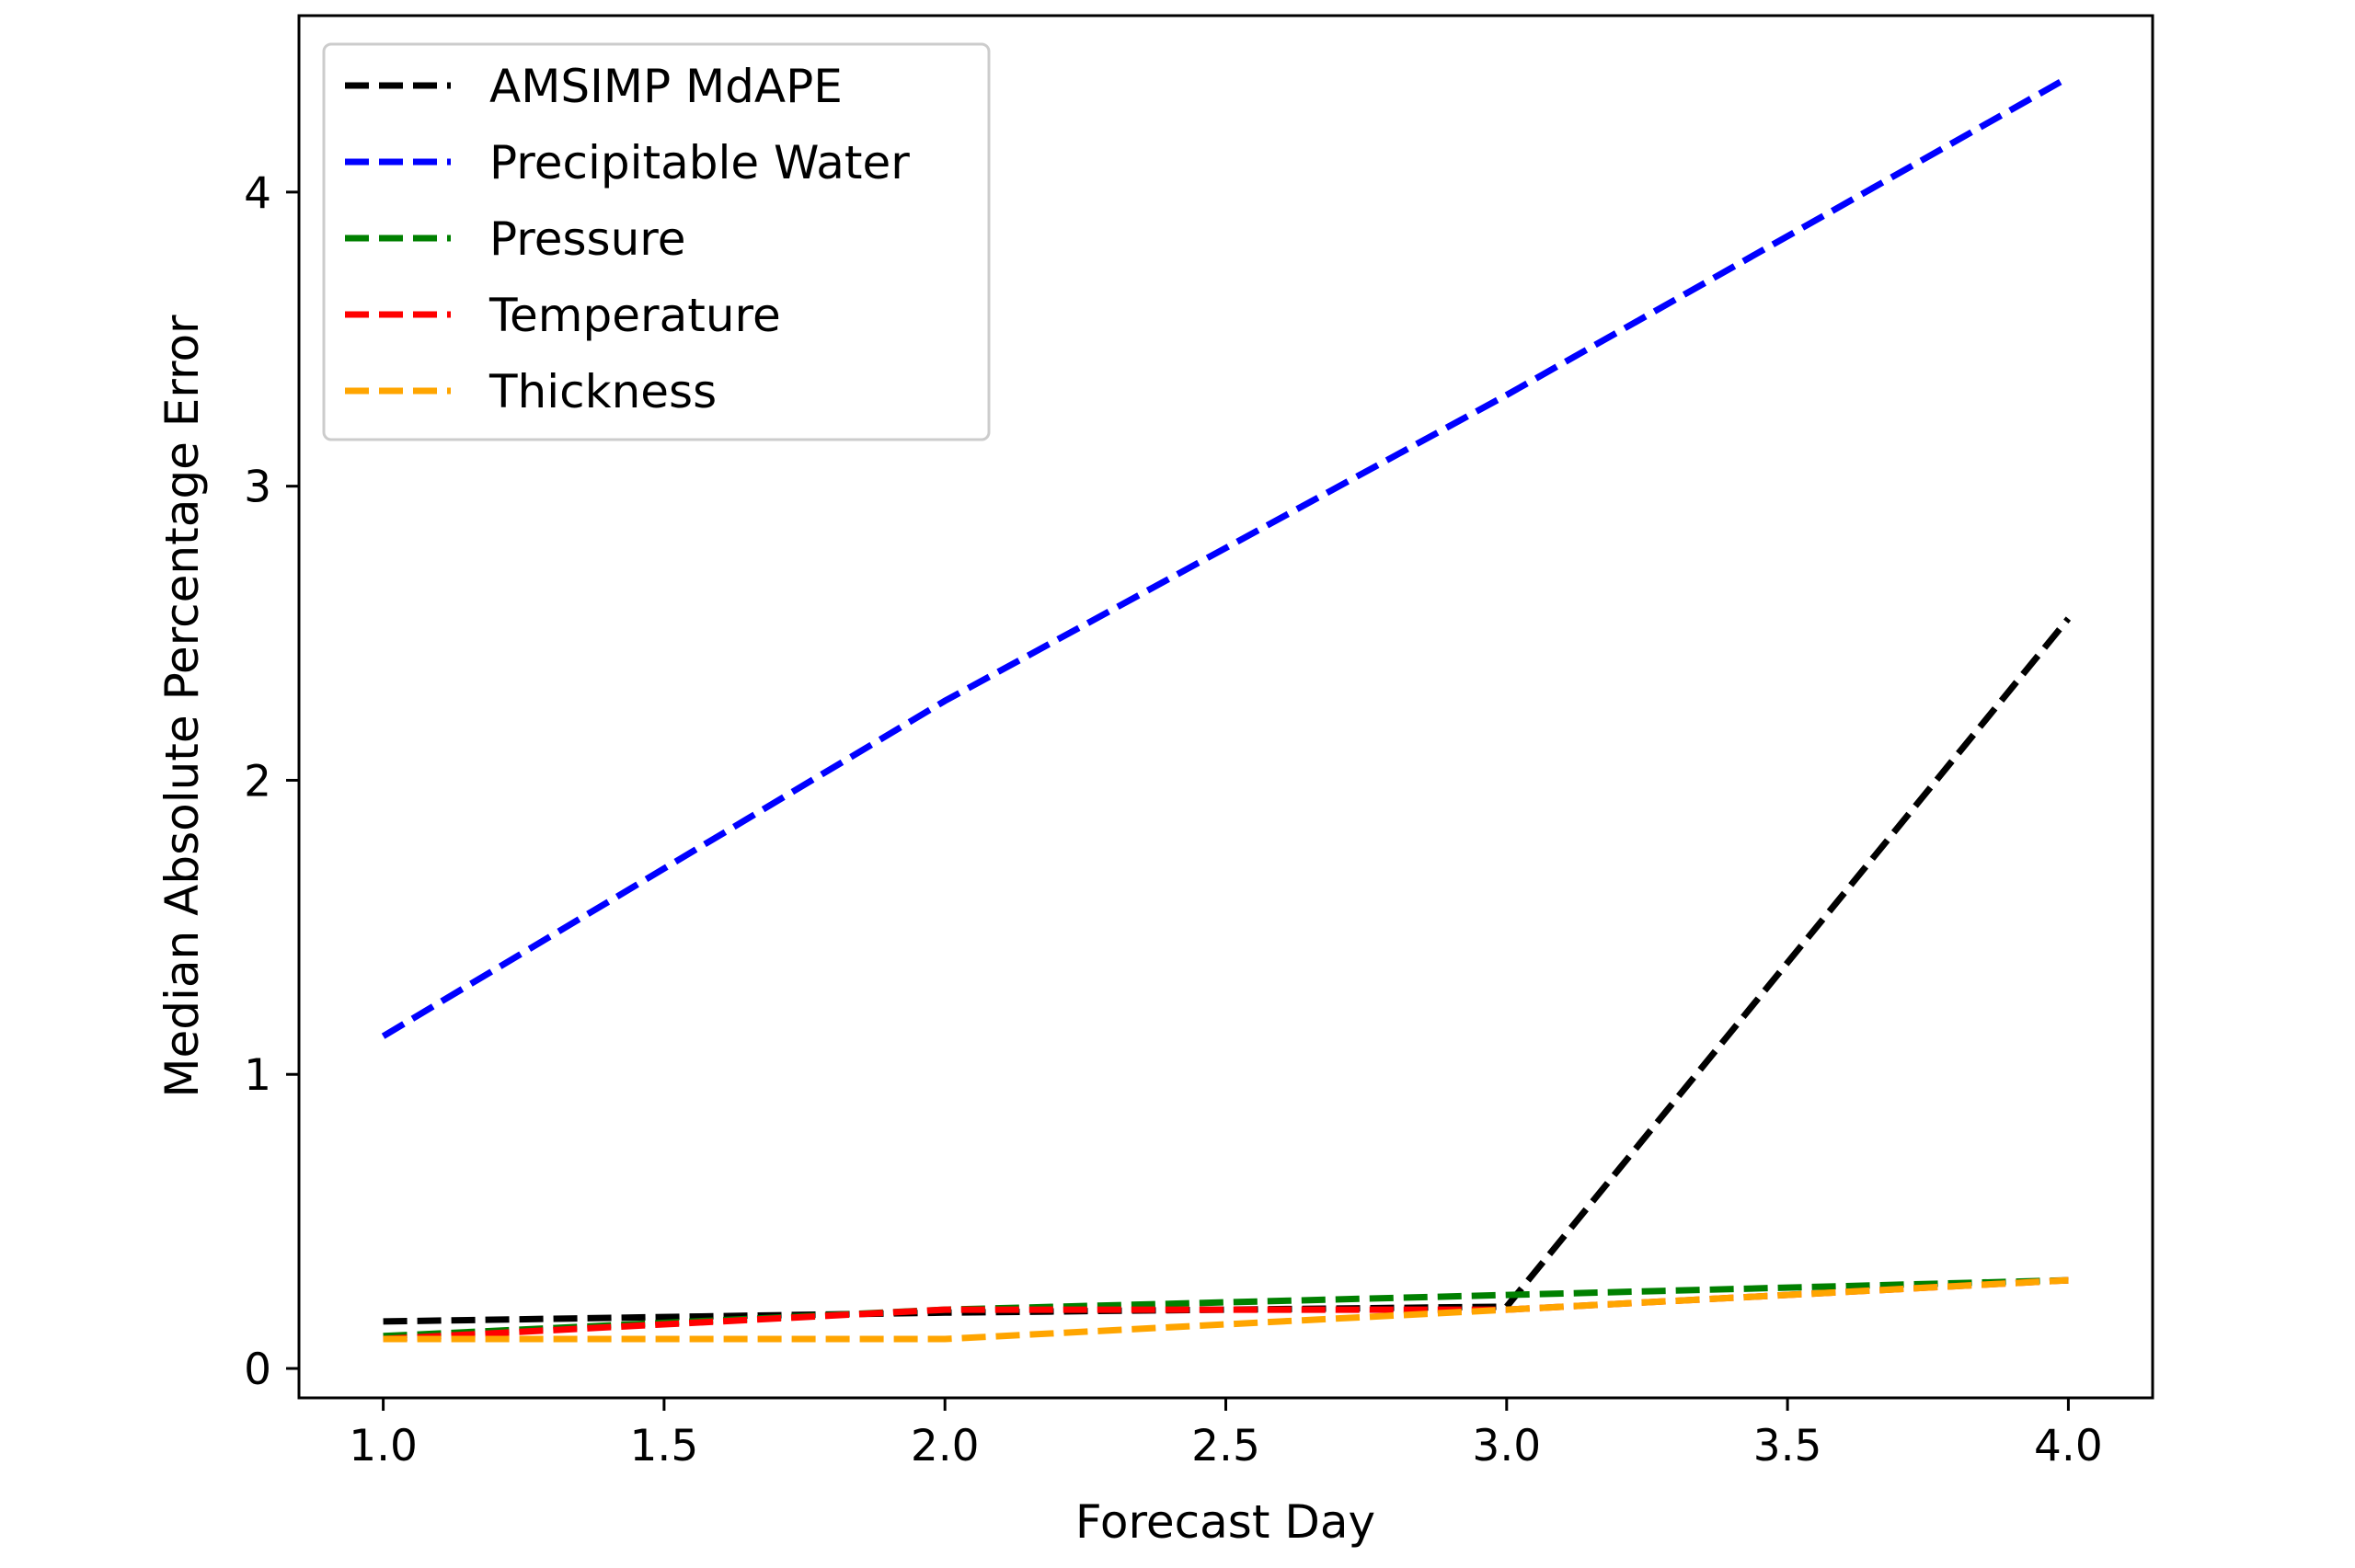  What do you see at coordinates (664, 1446) in the screenshot?
I see `x-tick-label: 1.5` at bounding box center [664, 1446].